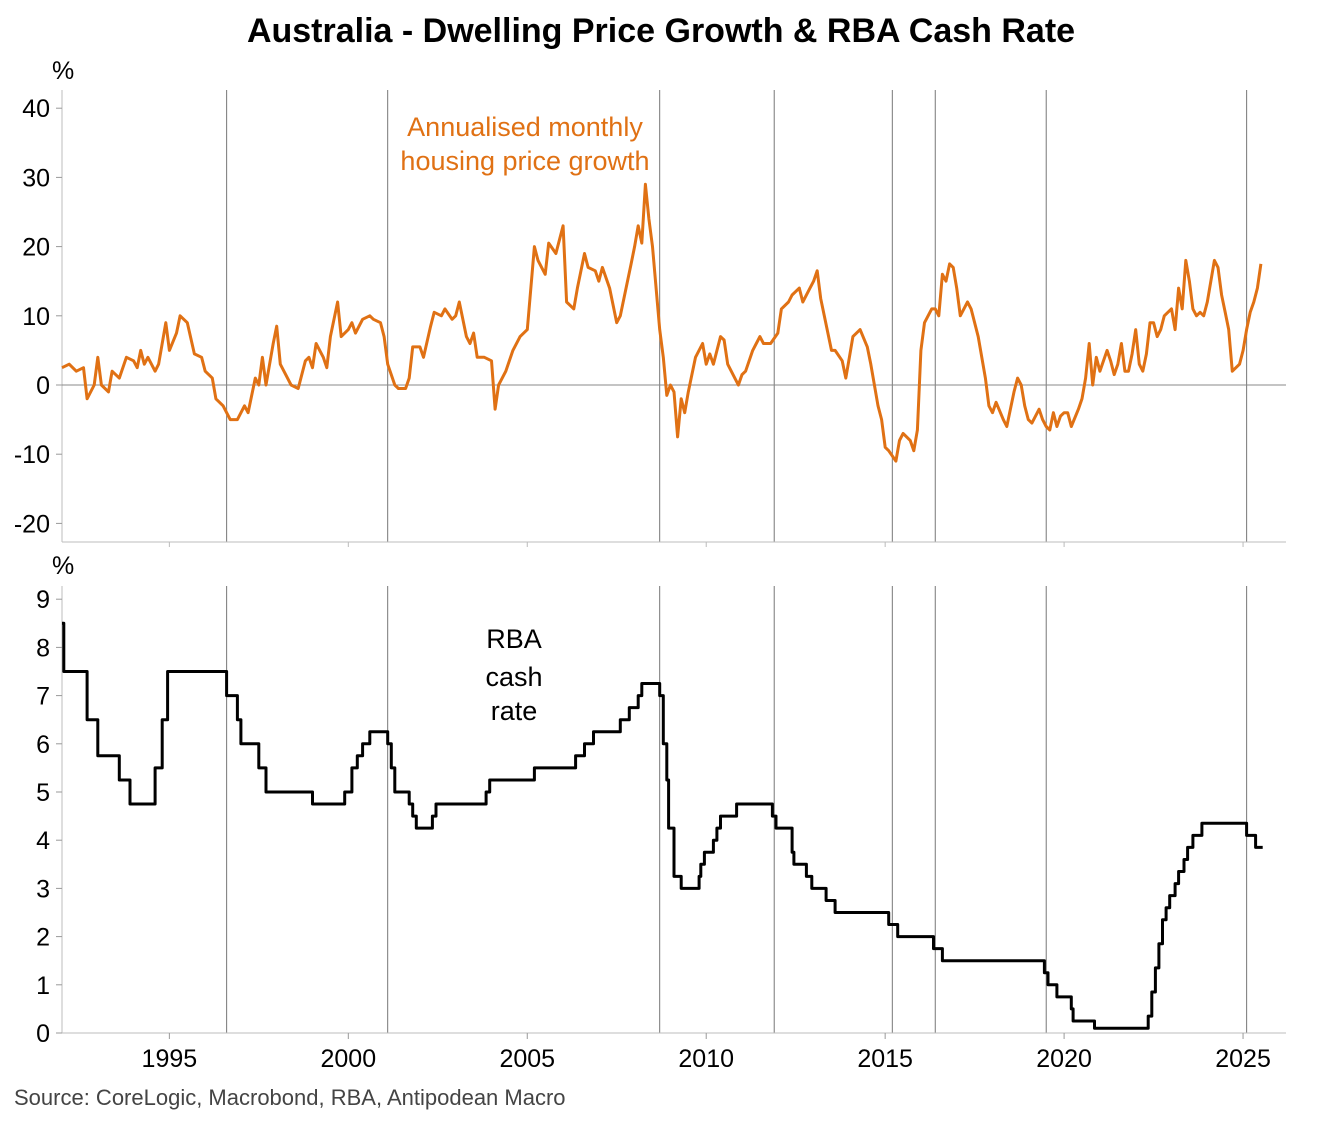 The width and height of the screenshot is (1323, 1127). Describe the element at coordinates (43, 938) in the screenshot. I see `cash-rate-y-tick-label: 2` at that location.